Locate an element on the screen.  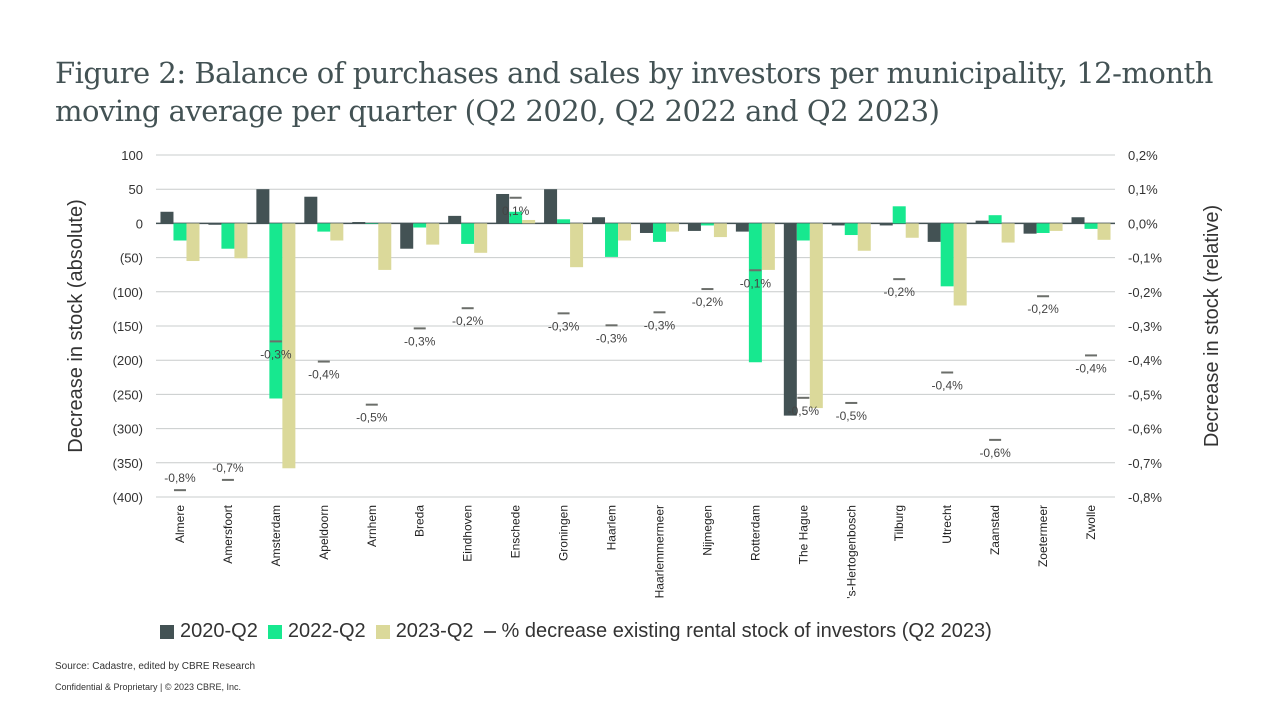
x-tick-label: Haarlemmermeer is located at coordinates (659, 551).